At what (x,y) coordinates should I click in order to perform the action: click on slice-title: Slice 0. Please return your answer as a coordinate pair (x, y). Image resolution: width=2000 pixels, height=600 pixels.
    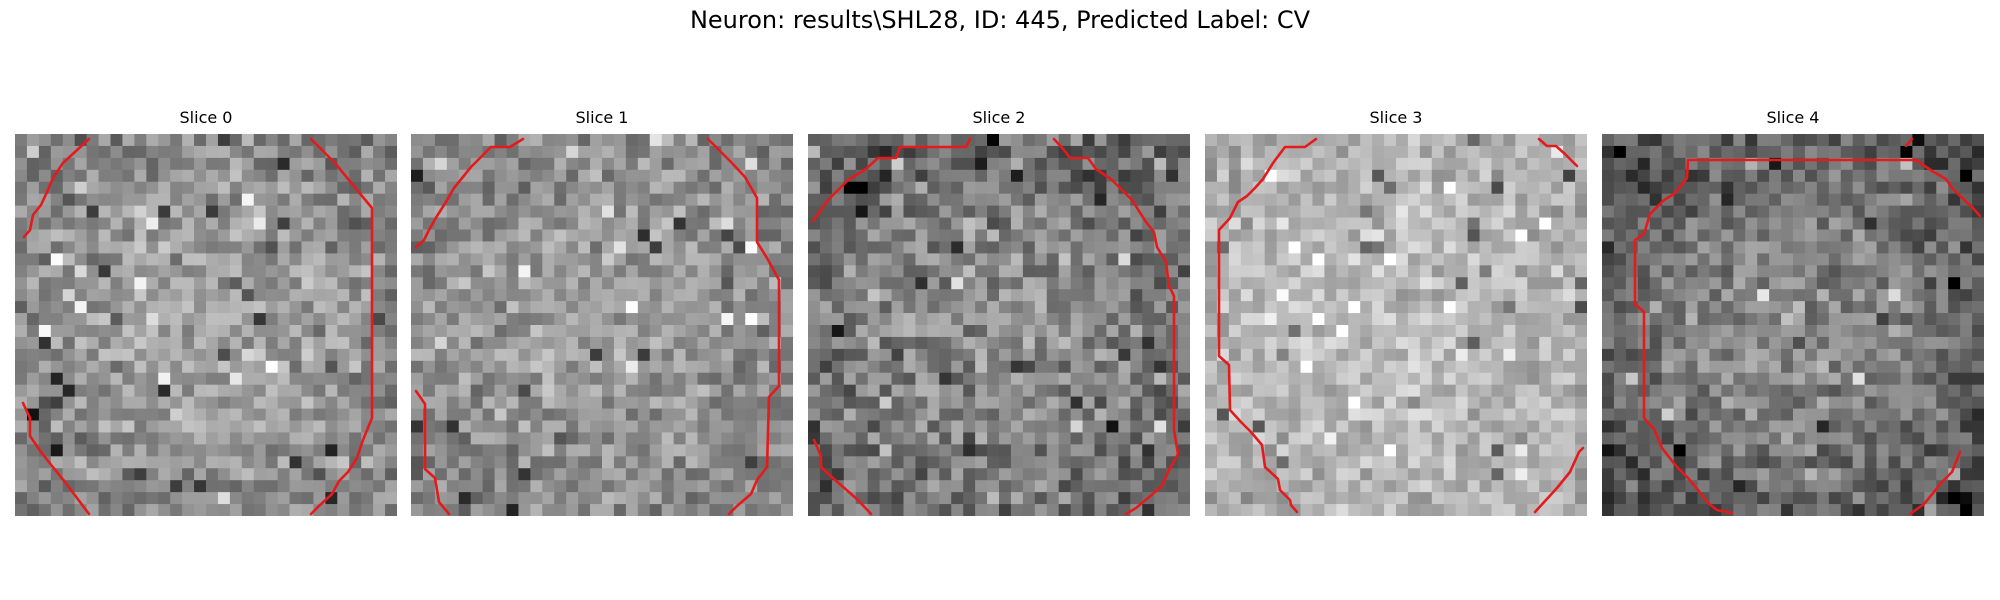
    Looking at the image, I should click on (206, 117).